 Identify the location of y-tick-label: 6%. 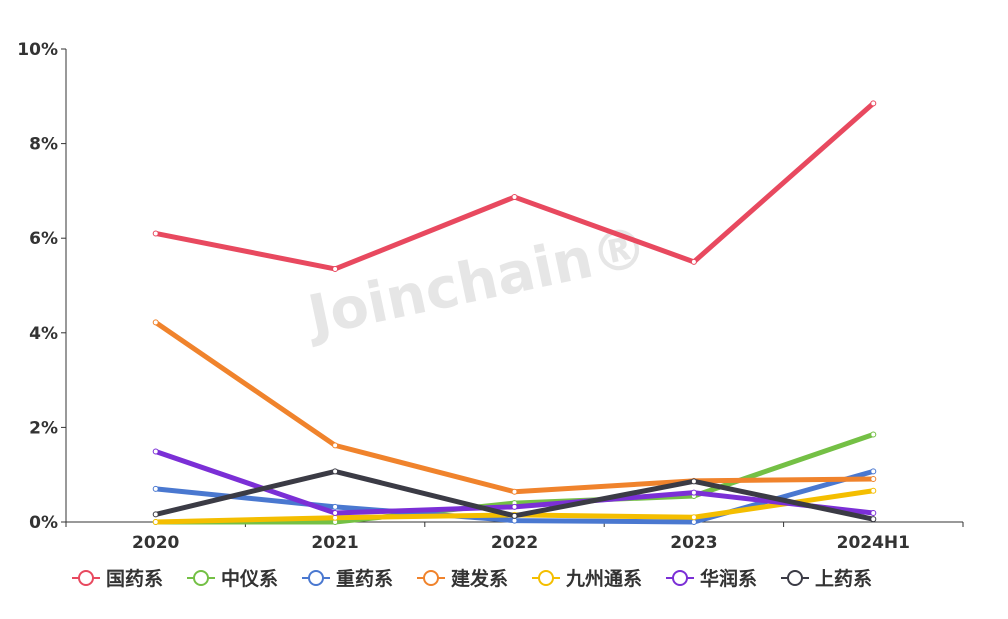
(43, 239).